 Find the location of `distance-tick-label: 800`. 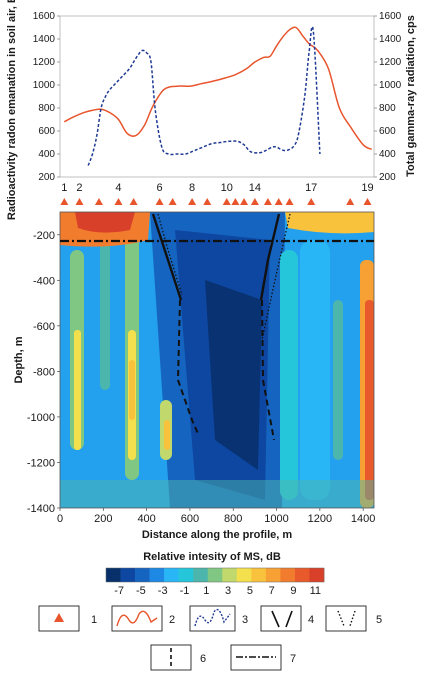

distance-tick-label: 800 is located at coordinates (233, 519).